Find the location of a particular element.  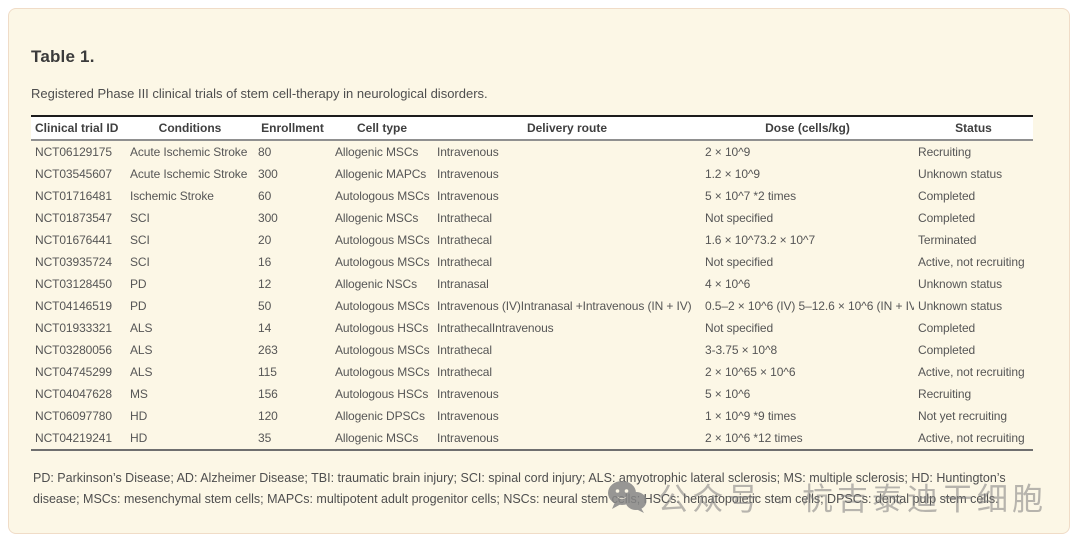

table-cell: NCT04146519 is located at coordinates (73, 306).